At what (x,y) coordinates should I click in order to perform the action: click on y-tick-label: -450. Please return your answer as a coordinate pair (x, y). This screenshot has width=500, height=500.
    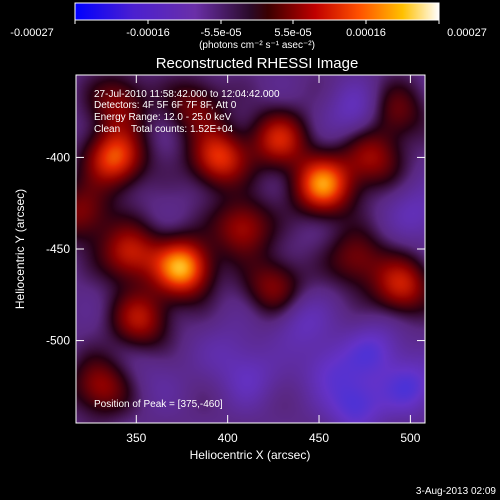
    Looking at the image, I should click on (58, 249).